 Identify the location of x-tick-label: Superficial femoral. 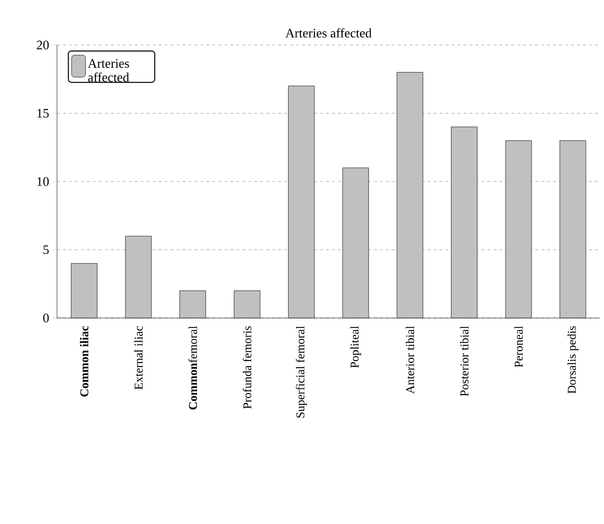
(301, 372).